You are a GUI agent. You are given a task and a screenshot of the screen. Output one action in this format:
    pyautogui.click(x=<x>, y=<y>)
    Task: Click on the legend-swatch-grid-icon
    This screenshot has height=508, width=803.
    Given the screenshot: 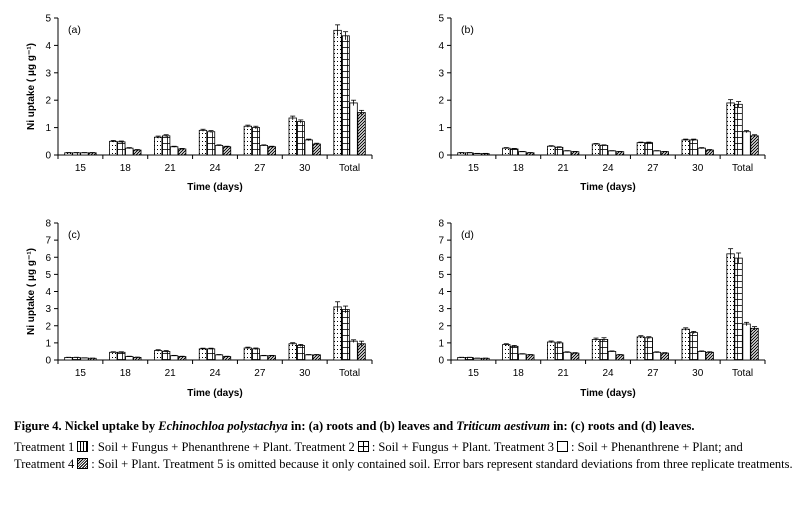 What is the action you would take?
    pyautogui.click(x=363, y=446)
    